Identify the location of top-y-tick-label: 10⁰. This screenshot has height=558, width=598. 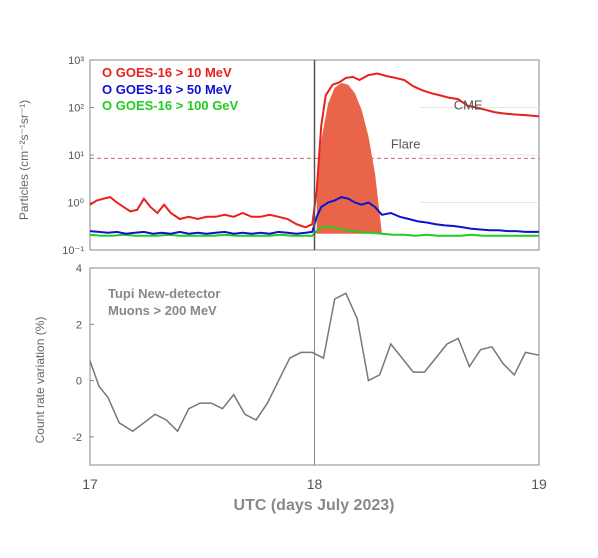
(75, 204).